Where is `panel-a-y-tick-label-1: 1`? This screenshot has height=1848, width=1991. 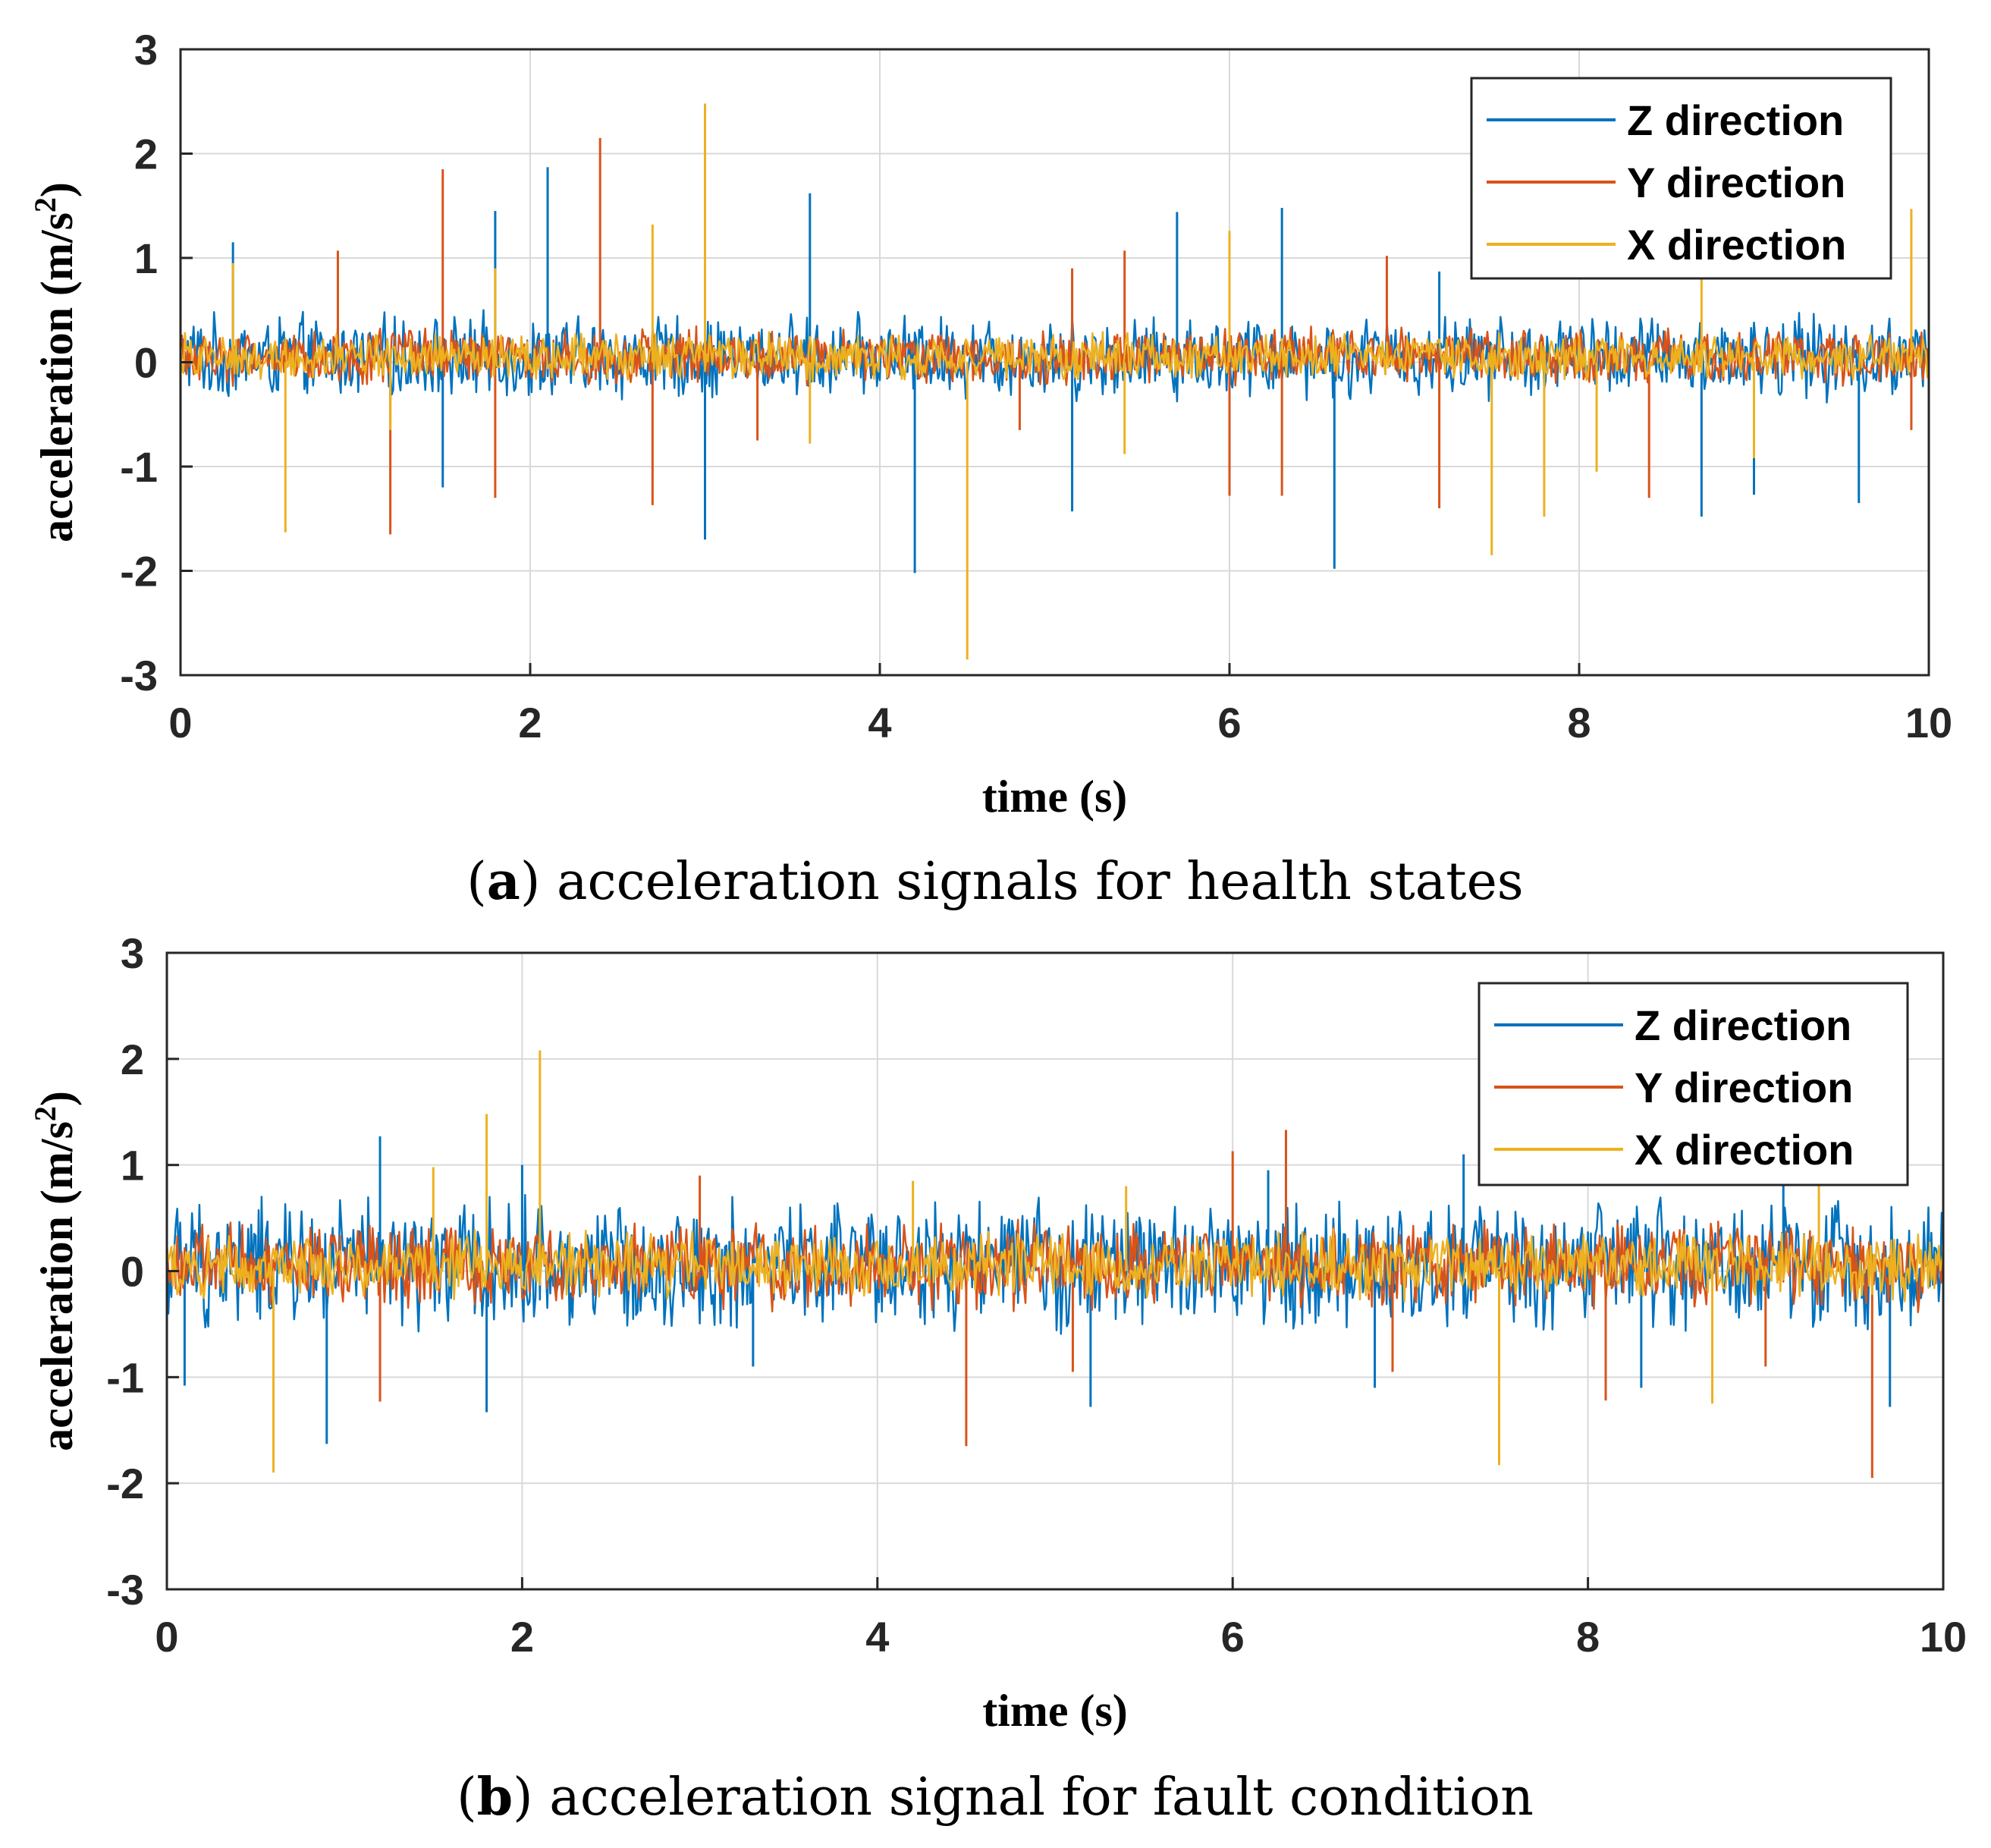 panel-a-y-tick-label-1: 1 is located at coordinates (146, 258).